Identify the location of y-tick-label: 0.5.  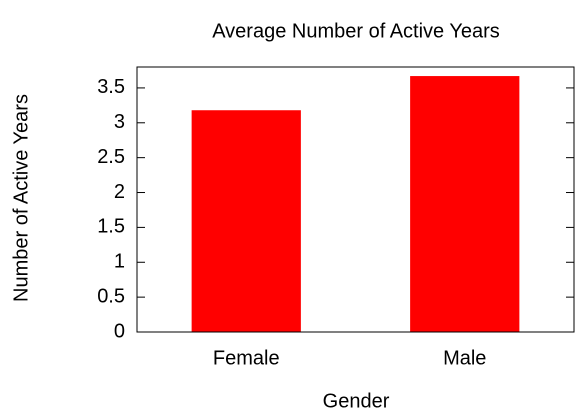
(111, 296).